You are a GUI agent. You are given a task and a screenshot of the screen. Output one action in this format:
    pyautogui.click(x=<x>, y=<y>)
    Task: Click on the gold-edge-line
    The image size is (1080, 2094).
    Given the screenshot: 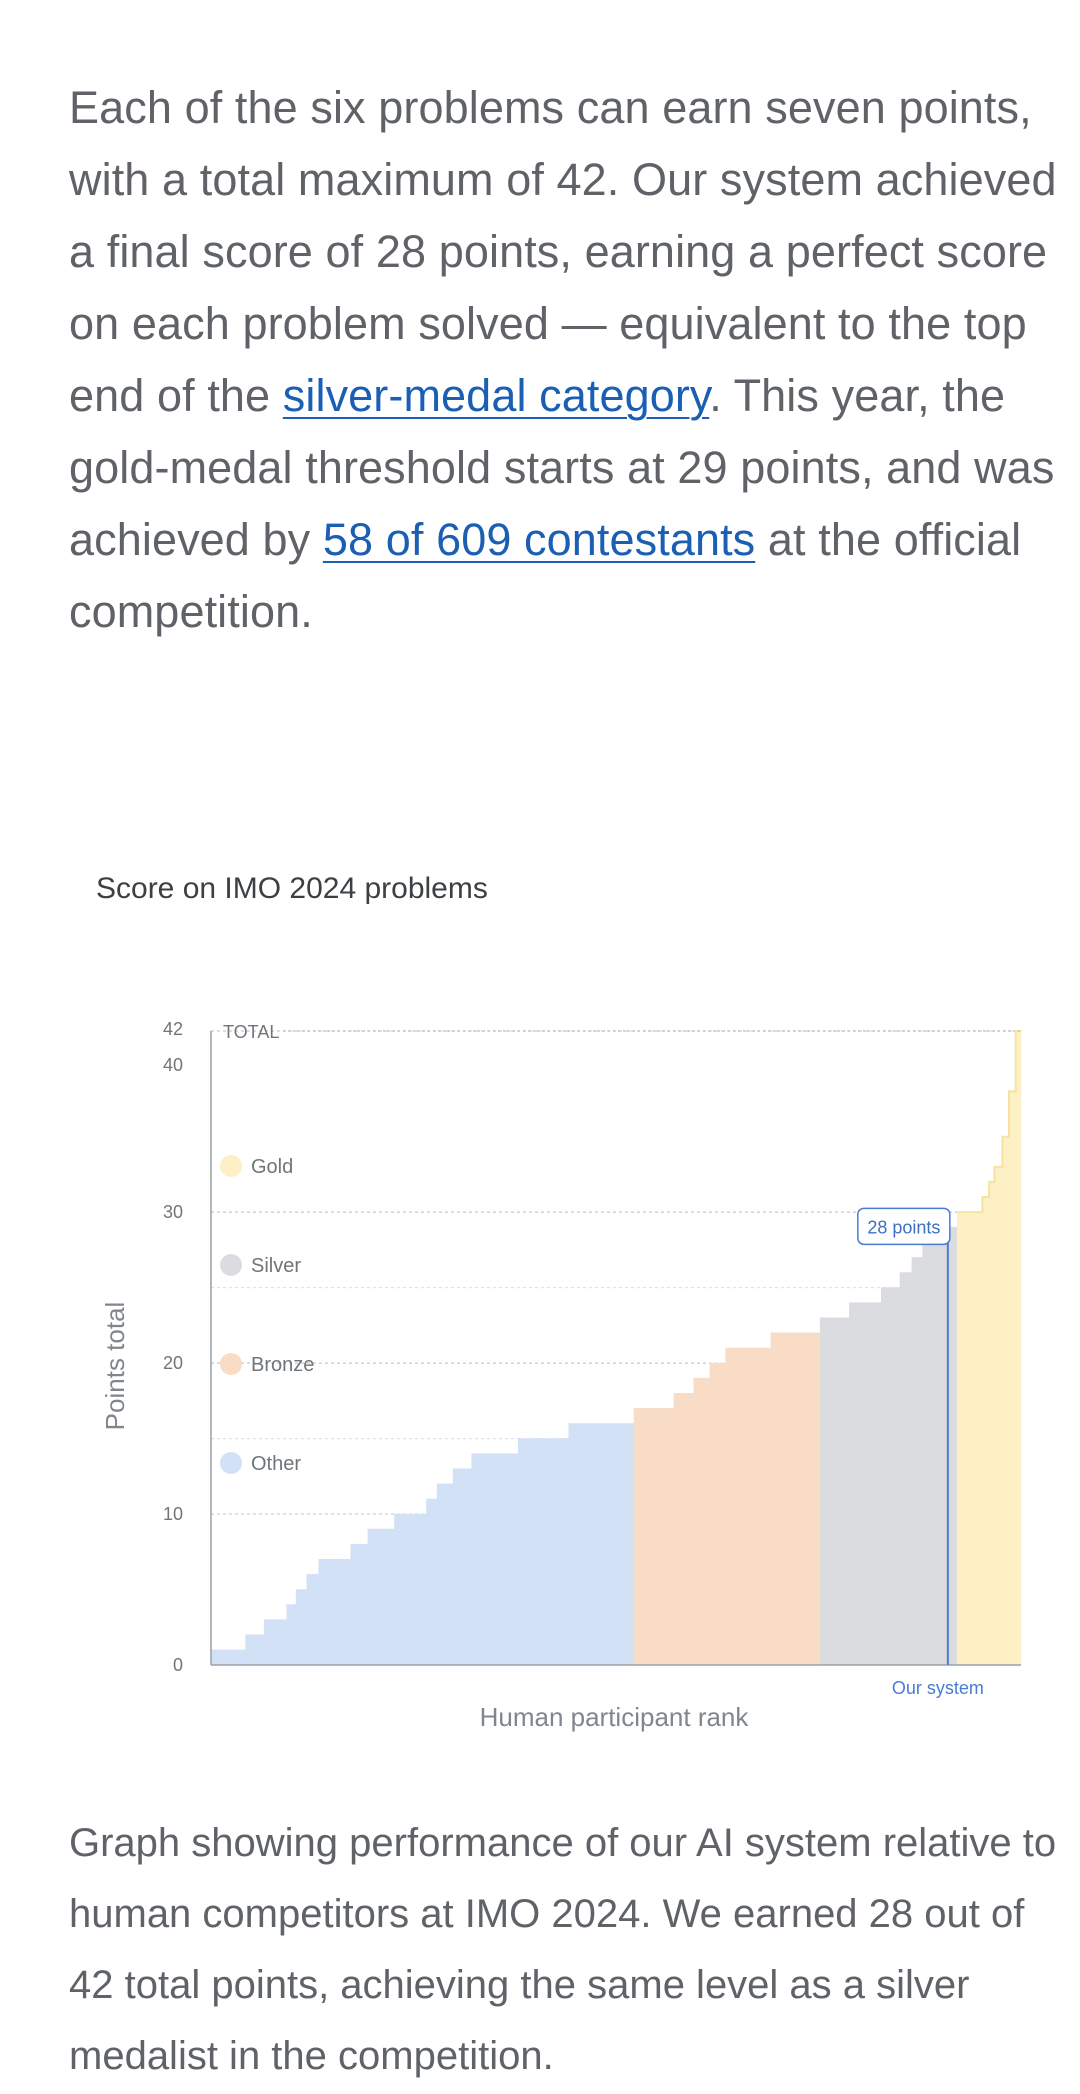 What is the action you would take?
    pyautogui.click(x=989, y=1122)
    